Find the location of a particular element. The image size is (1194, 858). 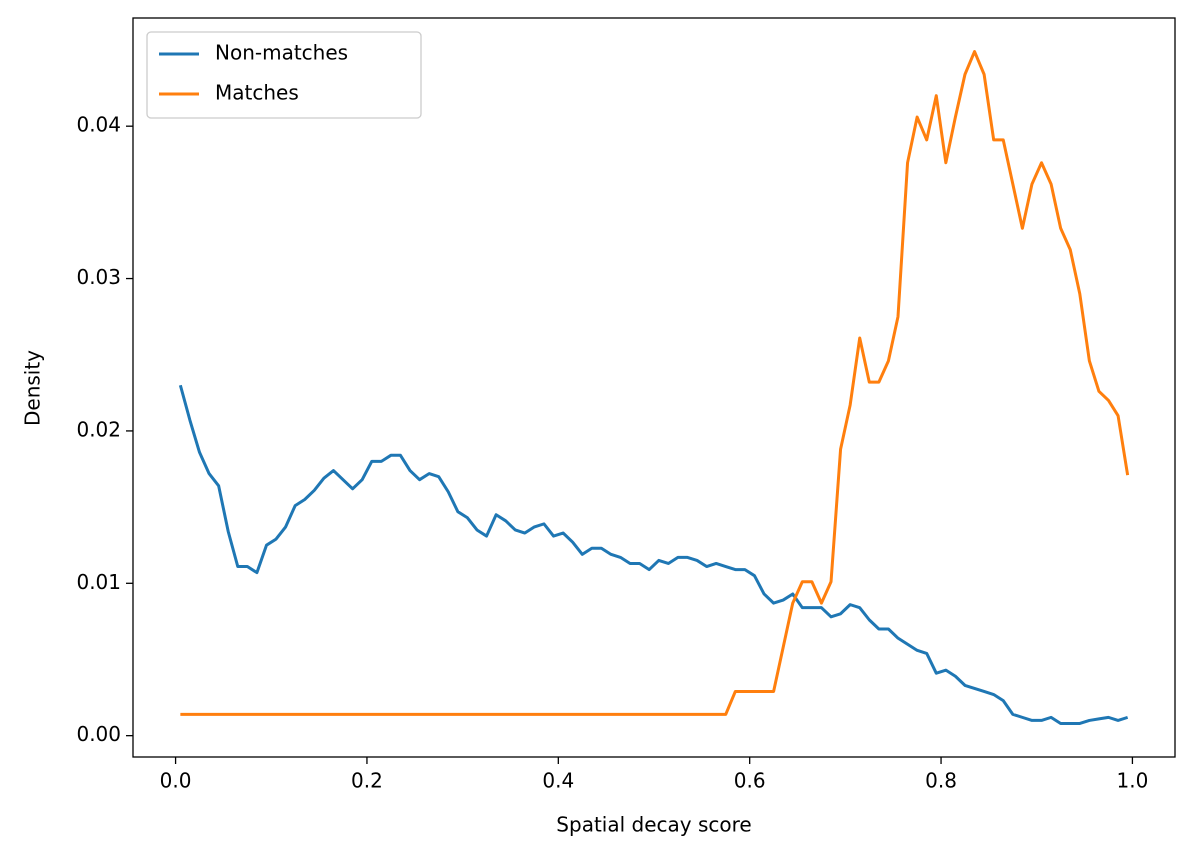

legend-box is located at coordinates (284, 75).